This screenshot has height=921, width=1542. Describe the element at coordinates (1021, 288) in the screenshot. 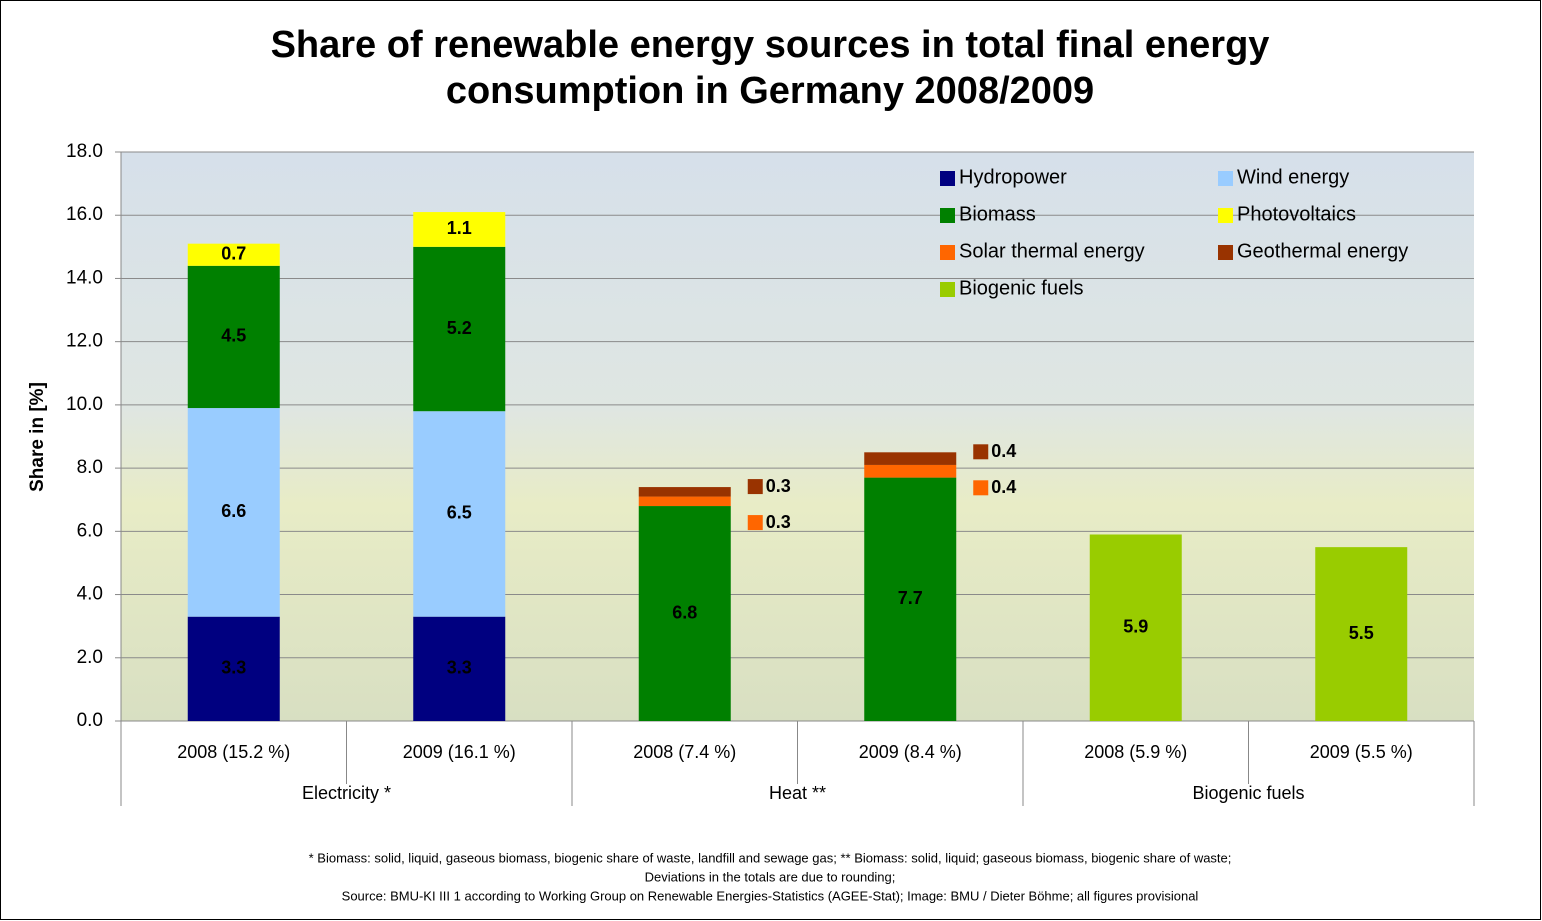

I see `legend-label: Biogenic fuels` at that location.